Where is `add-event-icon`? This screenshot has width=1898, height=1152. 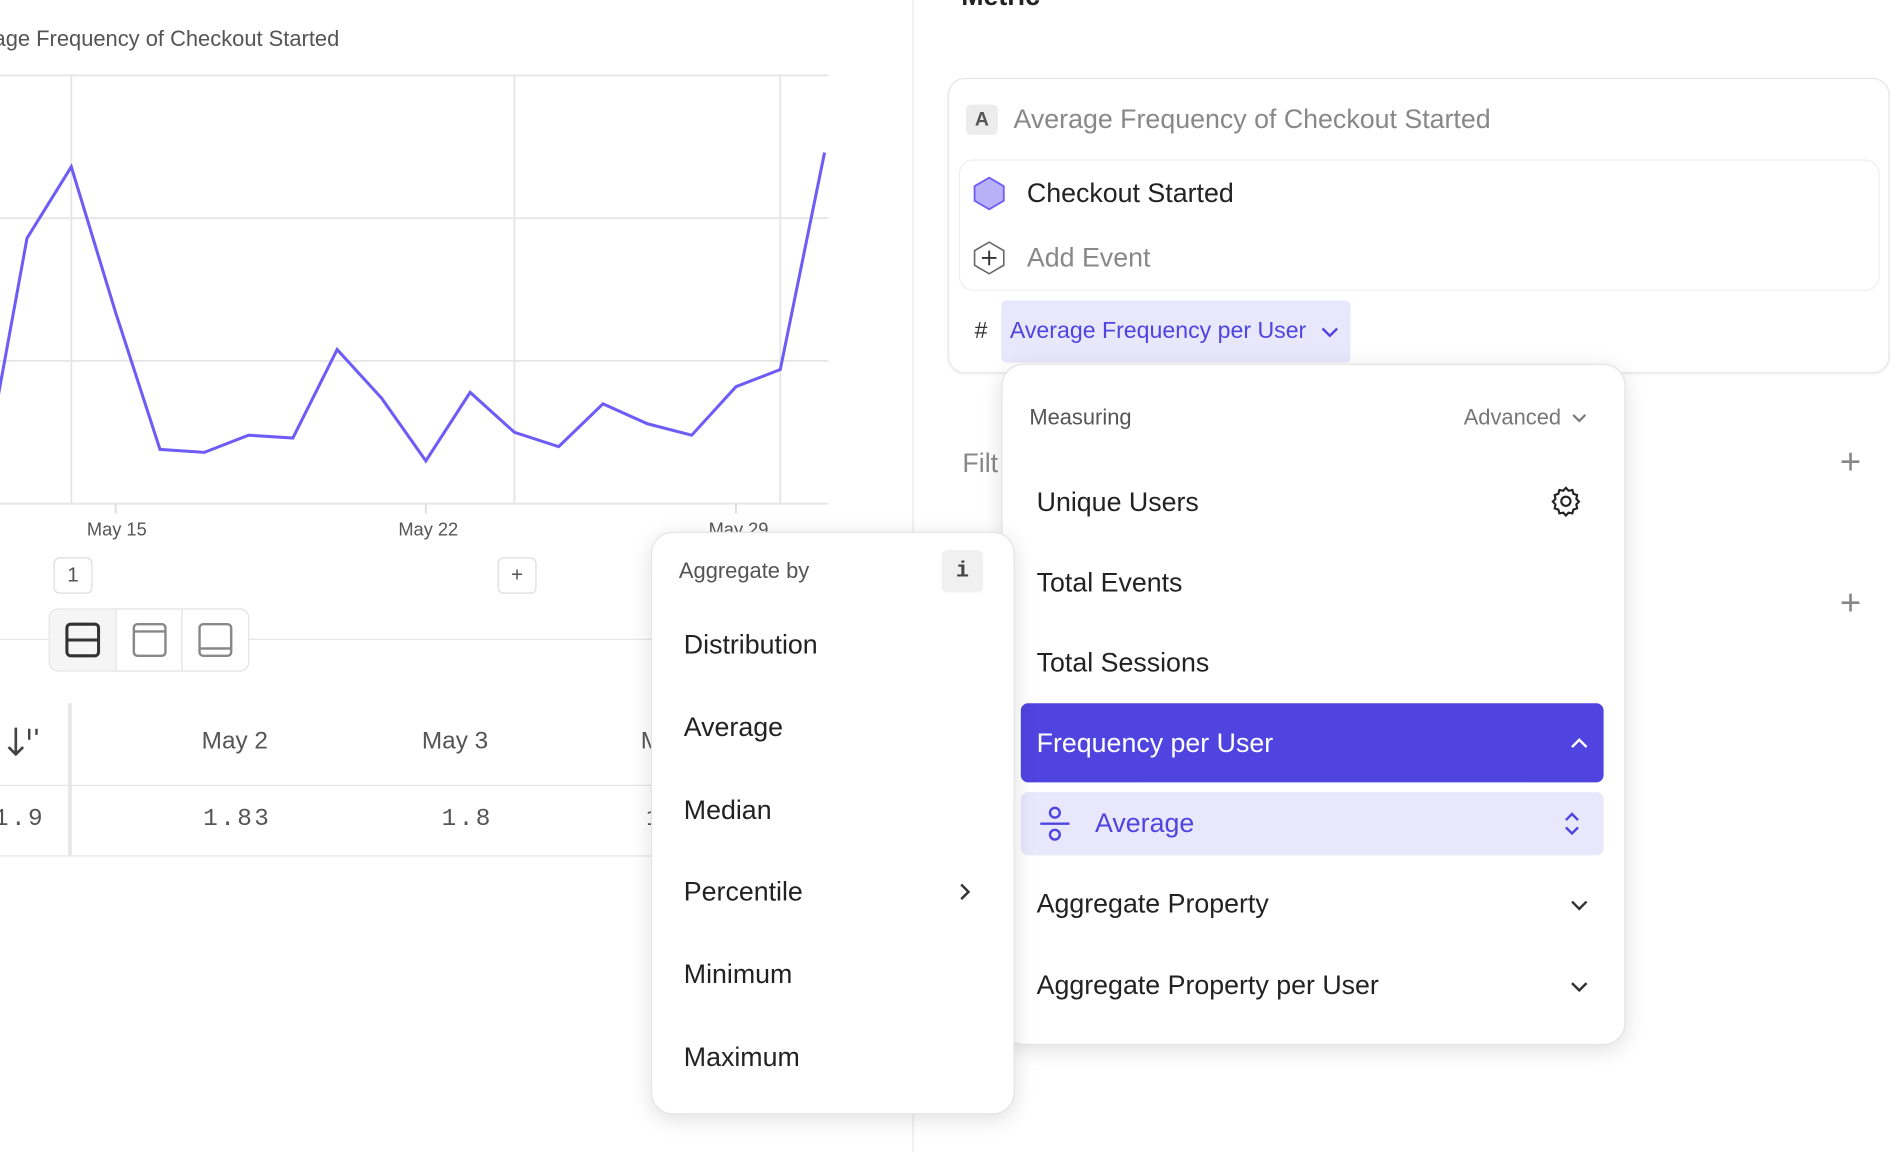
add-event-icon is located at coordinates (989, 261).